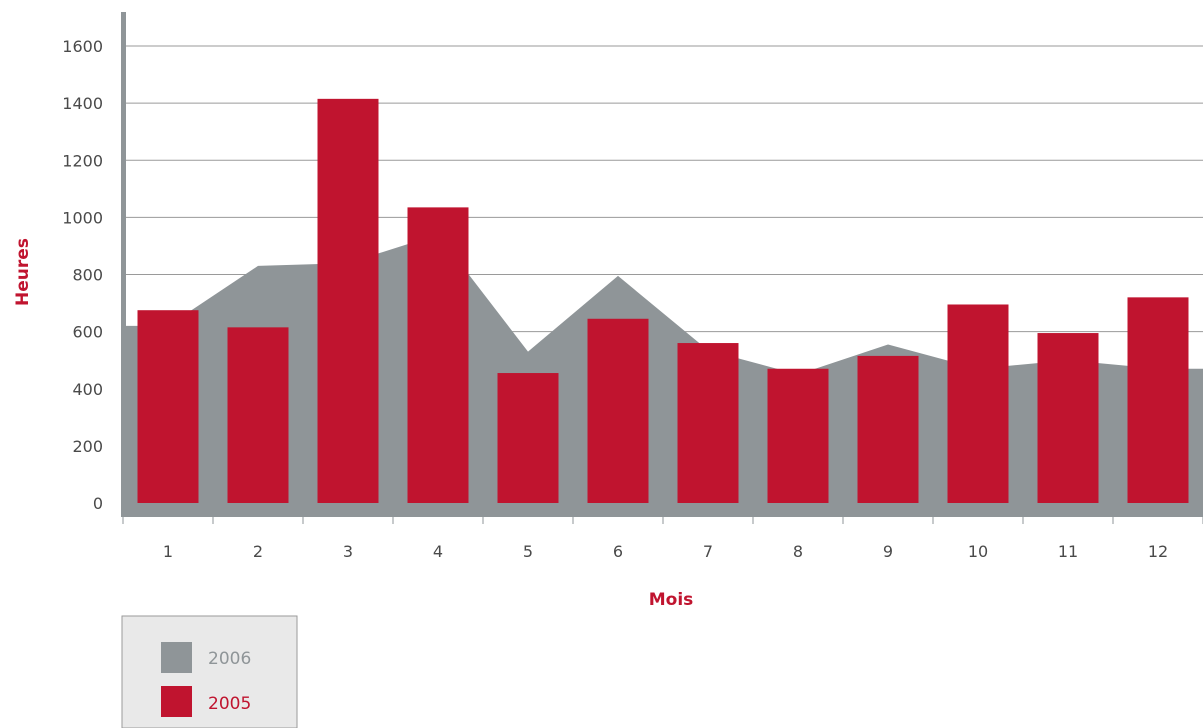 Image resolution: width=1203 pixels, height=728 pixels. I want to click on y-axis-title: Heures, so click(23, 272).